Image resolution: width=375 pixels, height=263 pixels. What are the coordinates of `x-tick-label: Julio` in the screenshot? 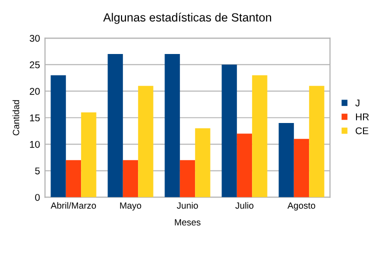 It's located at (244, 205).